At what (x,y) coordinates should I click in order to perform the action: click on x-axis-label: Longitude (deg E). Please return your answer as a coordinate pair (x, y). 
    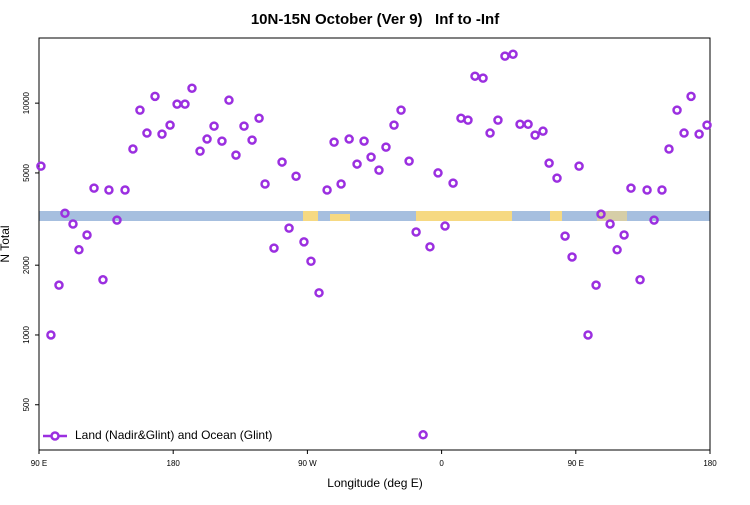
    Looking at the image, I should click on (374, 483).